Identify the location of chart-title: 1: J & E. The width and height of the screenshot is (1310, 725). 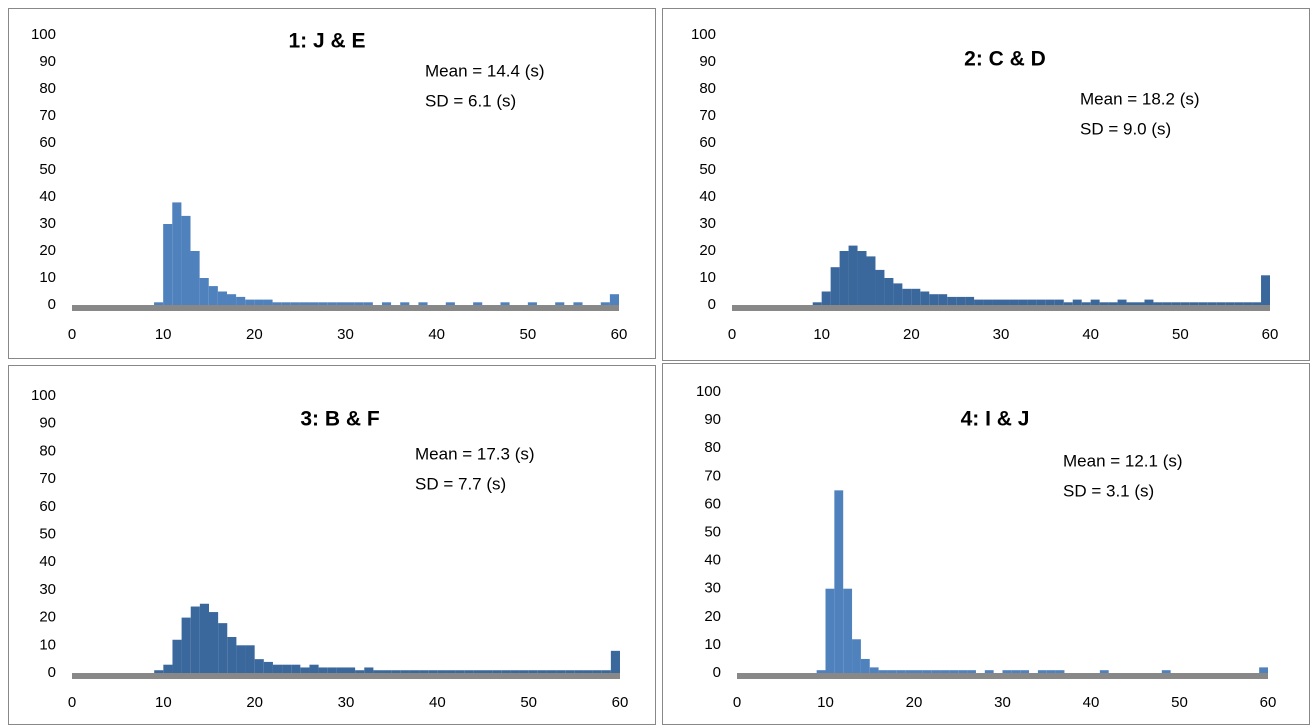
(326, 41).